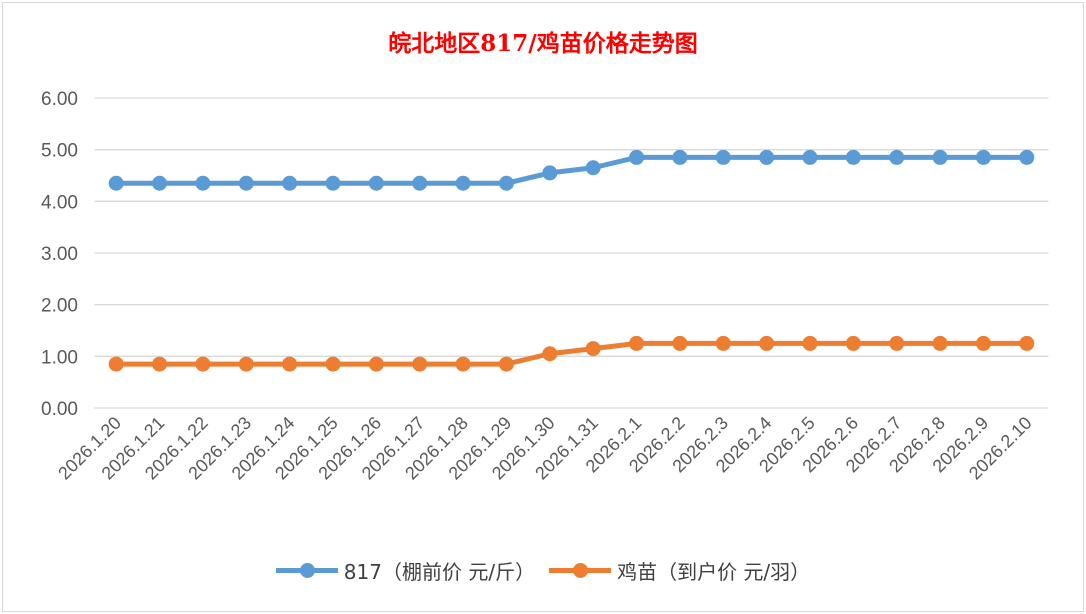 This screenshot has height=614, width=1086. I want to click on chart-title: 皖北地区817/鸡苗价格走势图, so click(543, 43).